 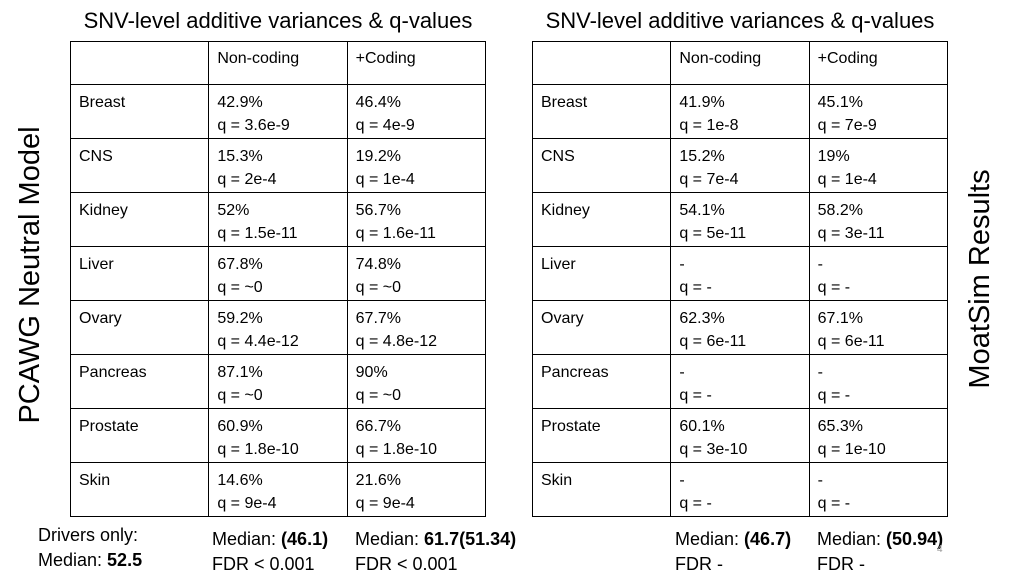 What do you see at coordinates (139, 219) in the screenshot?
I see `tissue-cell: Kidney` at bounding box center [139, 219].